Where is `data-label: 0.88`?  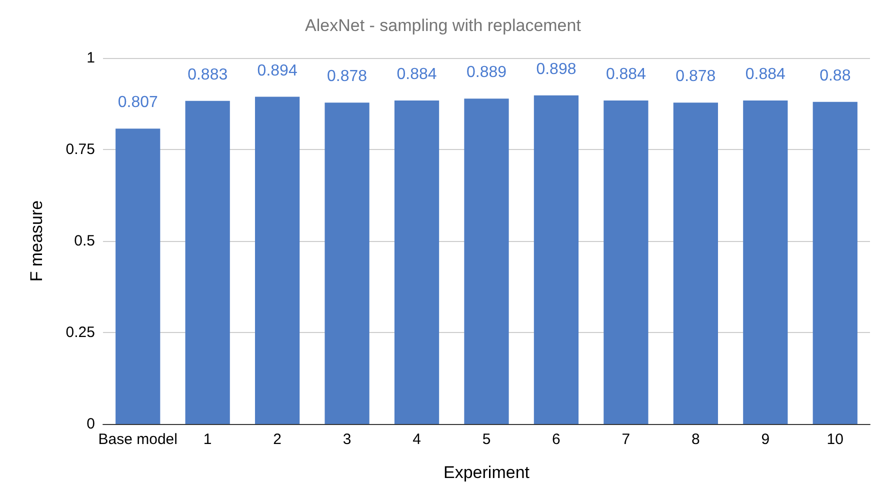
data-label: 0.88 is located at coordinates (835, 75).